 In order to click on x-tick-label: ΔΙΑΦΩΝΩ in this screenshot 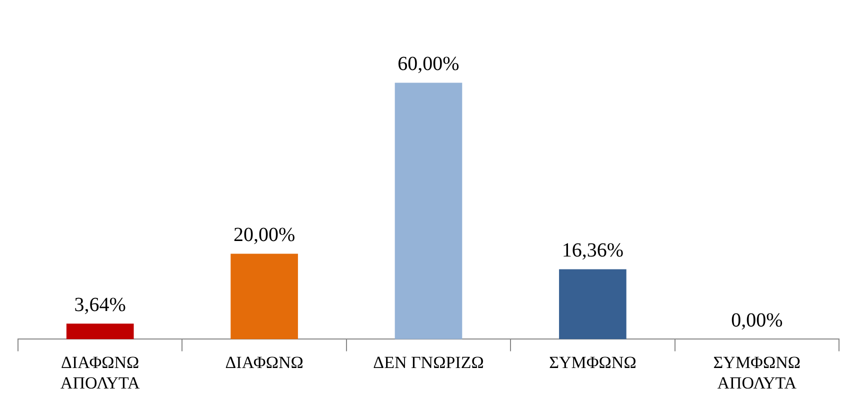, I will do `click(264, 362)`.